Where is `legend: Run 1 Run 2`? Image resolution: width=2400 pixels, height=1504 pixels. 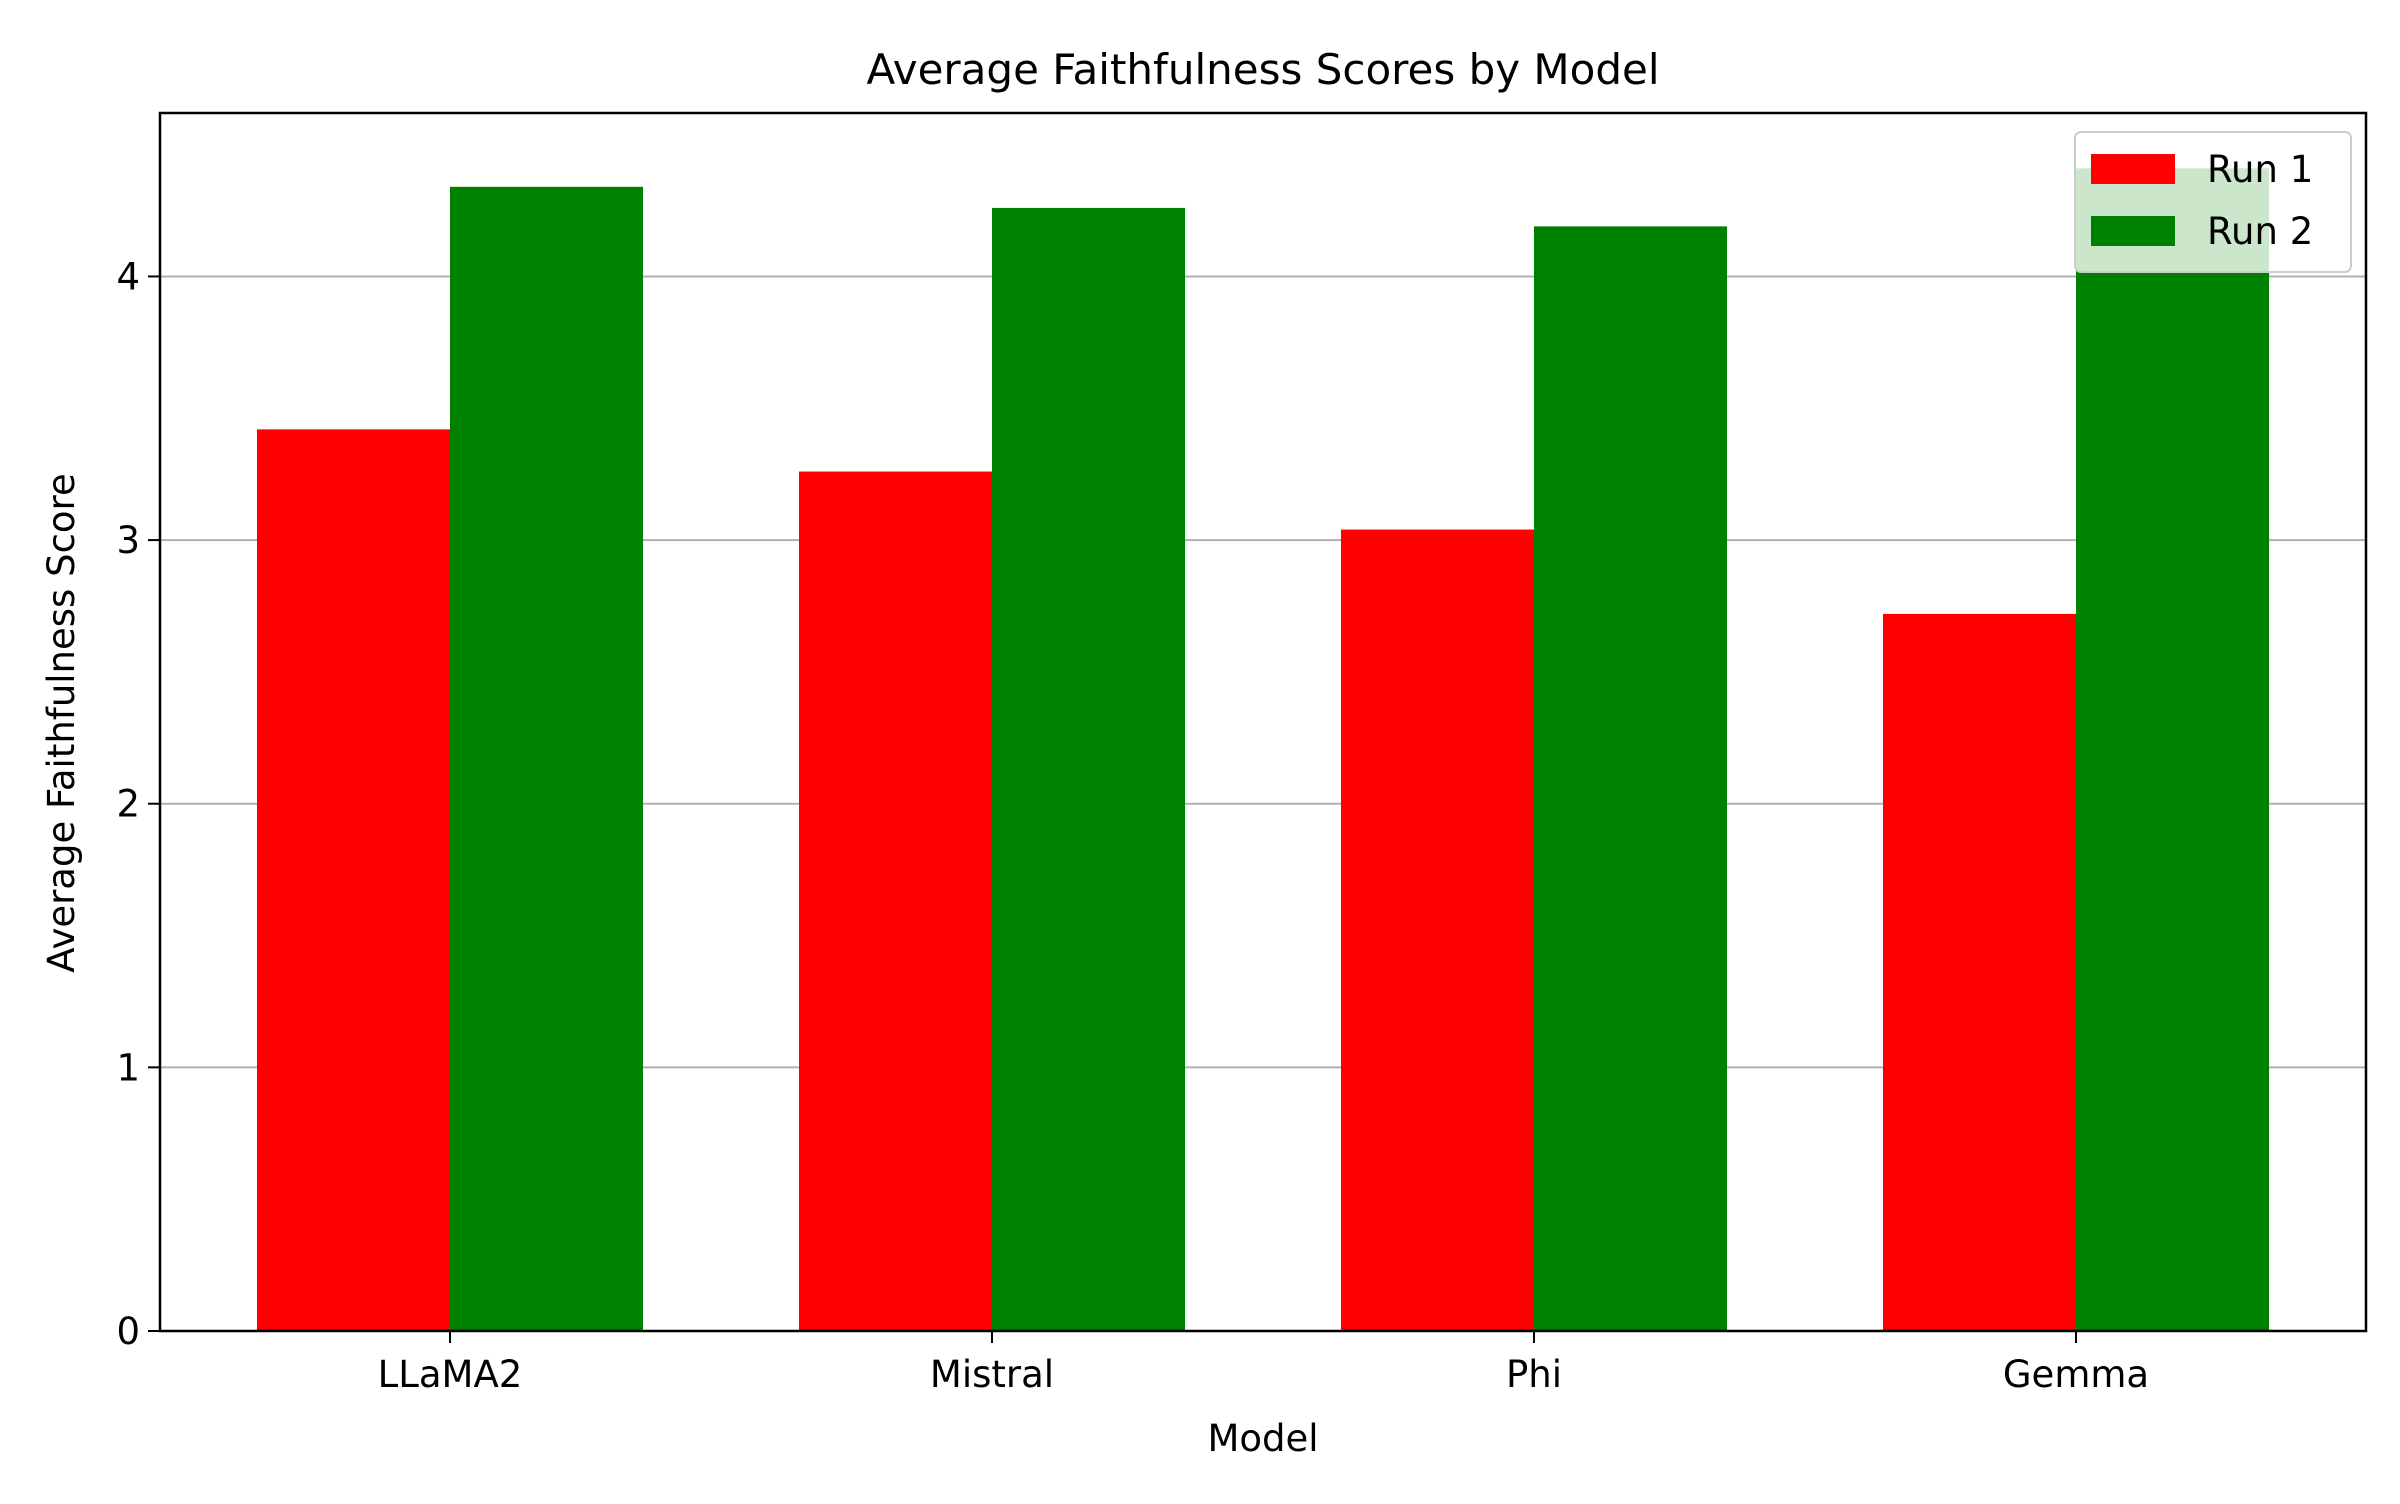 legend: Run 1 Run 2 is located at coordinates (2213, 202).